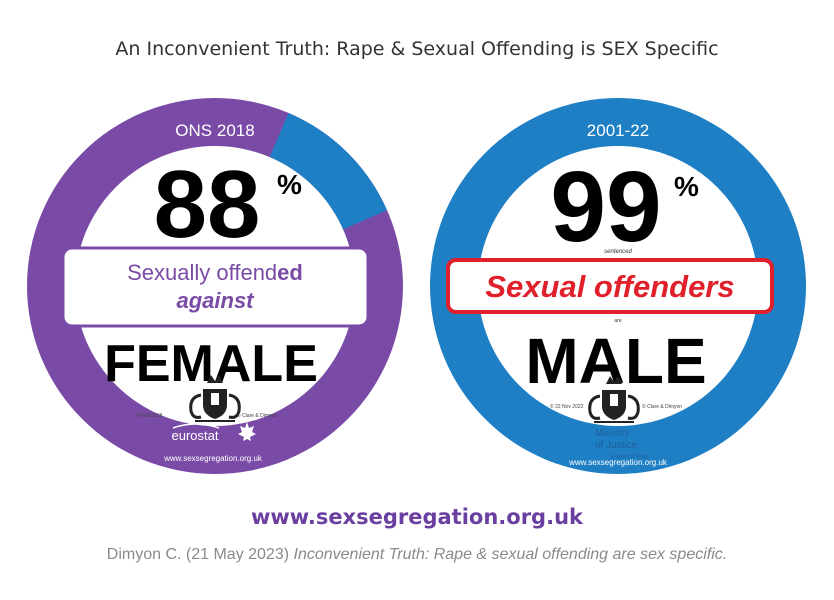 The width and height of the screenshot is (834, 600). I want to click on ministry-line1: Ministry, so click(612, 433).